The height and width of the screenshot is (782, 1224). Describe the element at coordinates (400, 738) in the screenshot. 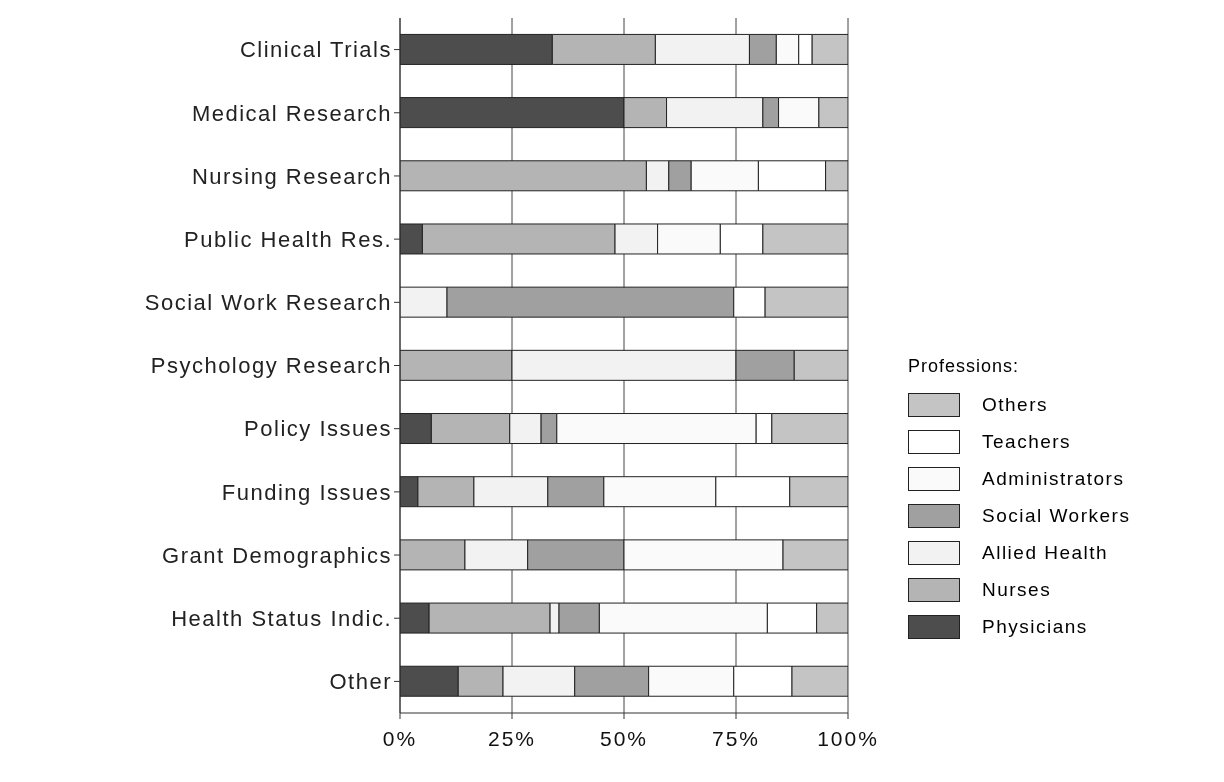

I see `x-tick-label: 0%` at that location.